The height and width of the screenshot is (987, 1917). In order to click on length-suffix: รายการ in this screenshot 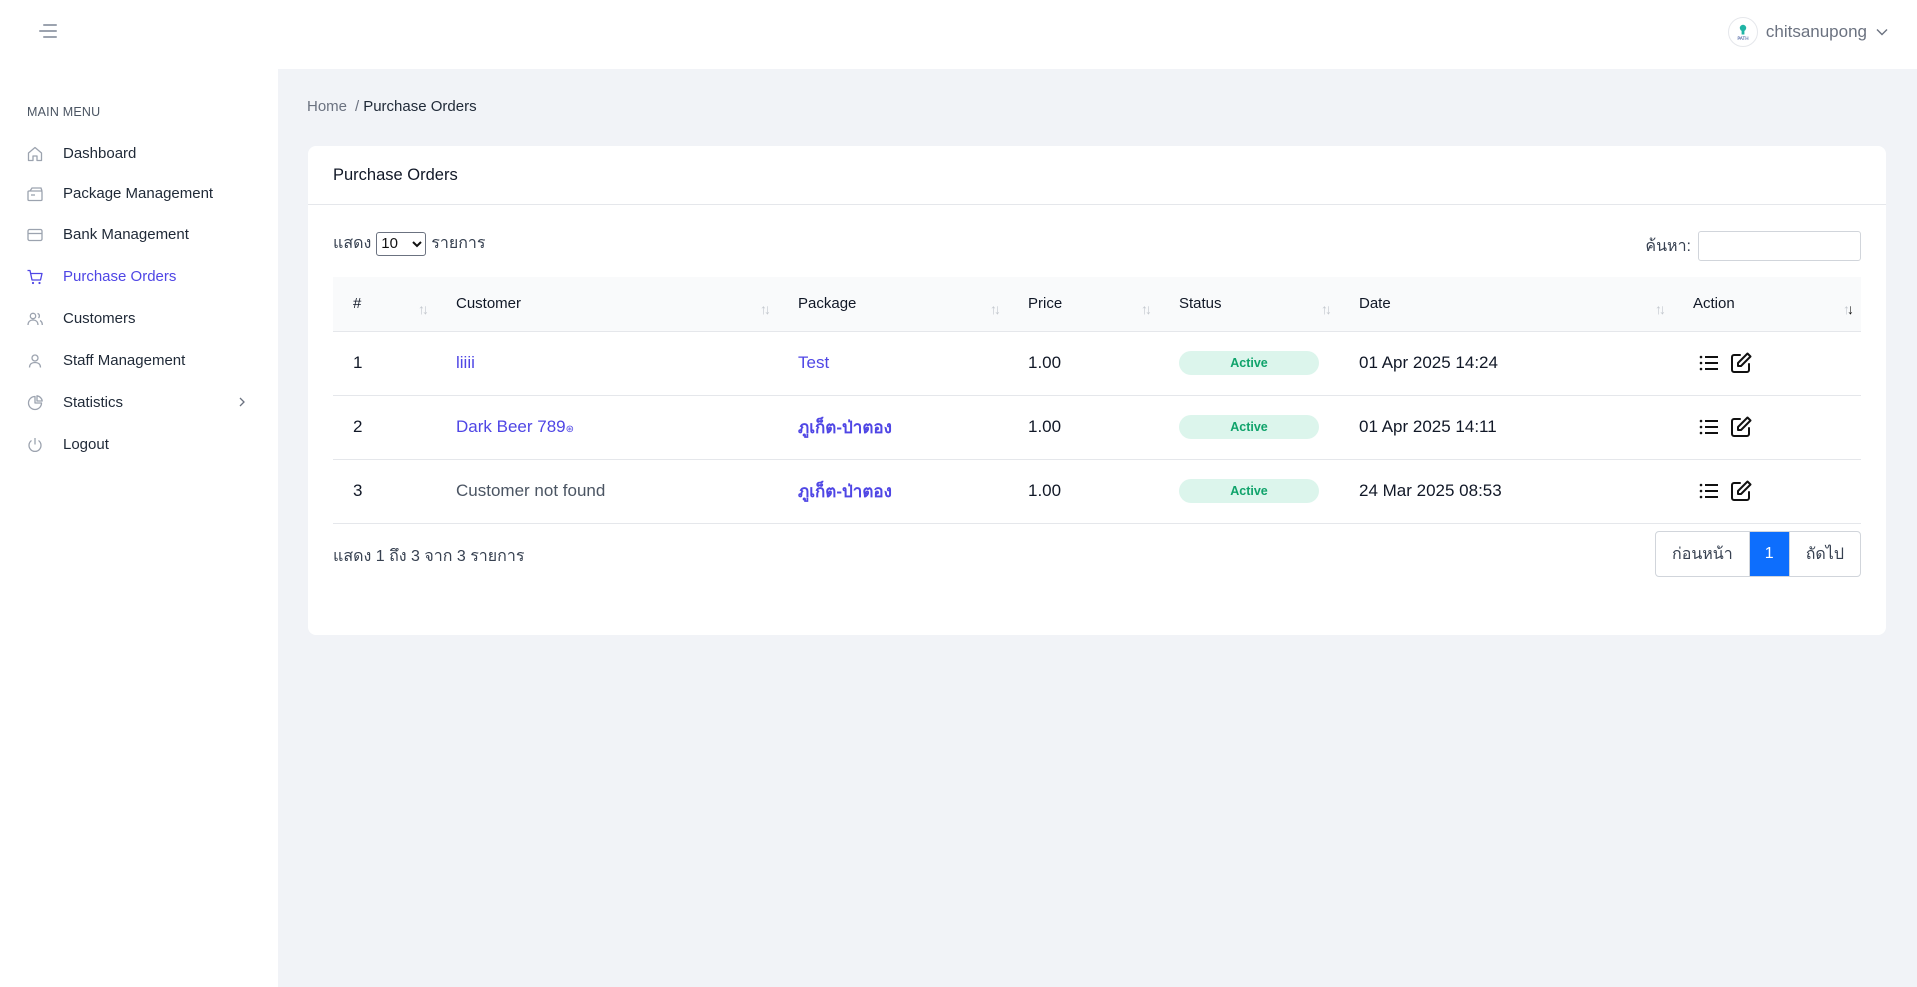, I will do `click(458, 243)`.